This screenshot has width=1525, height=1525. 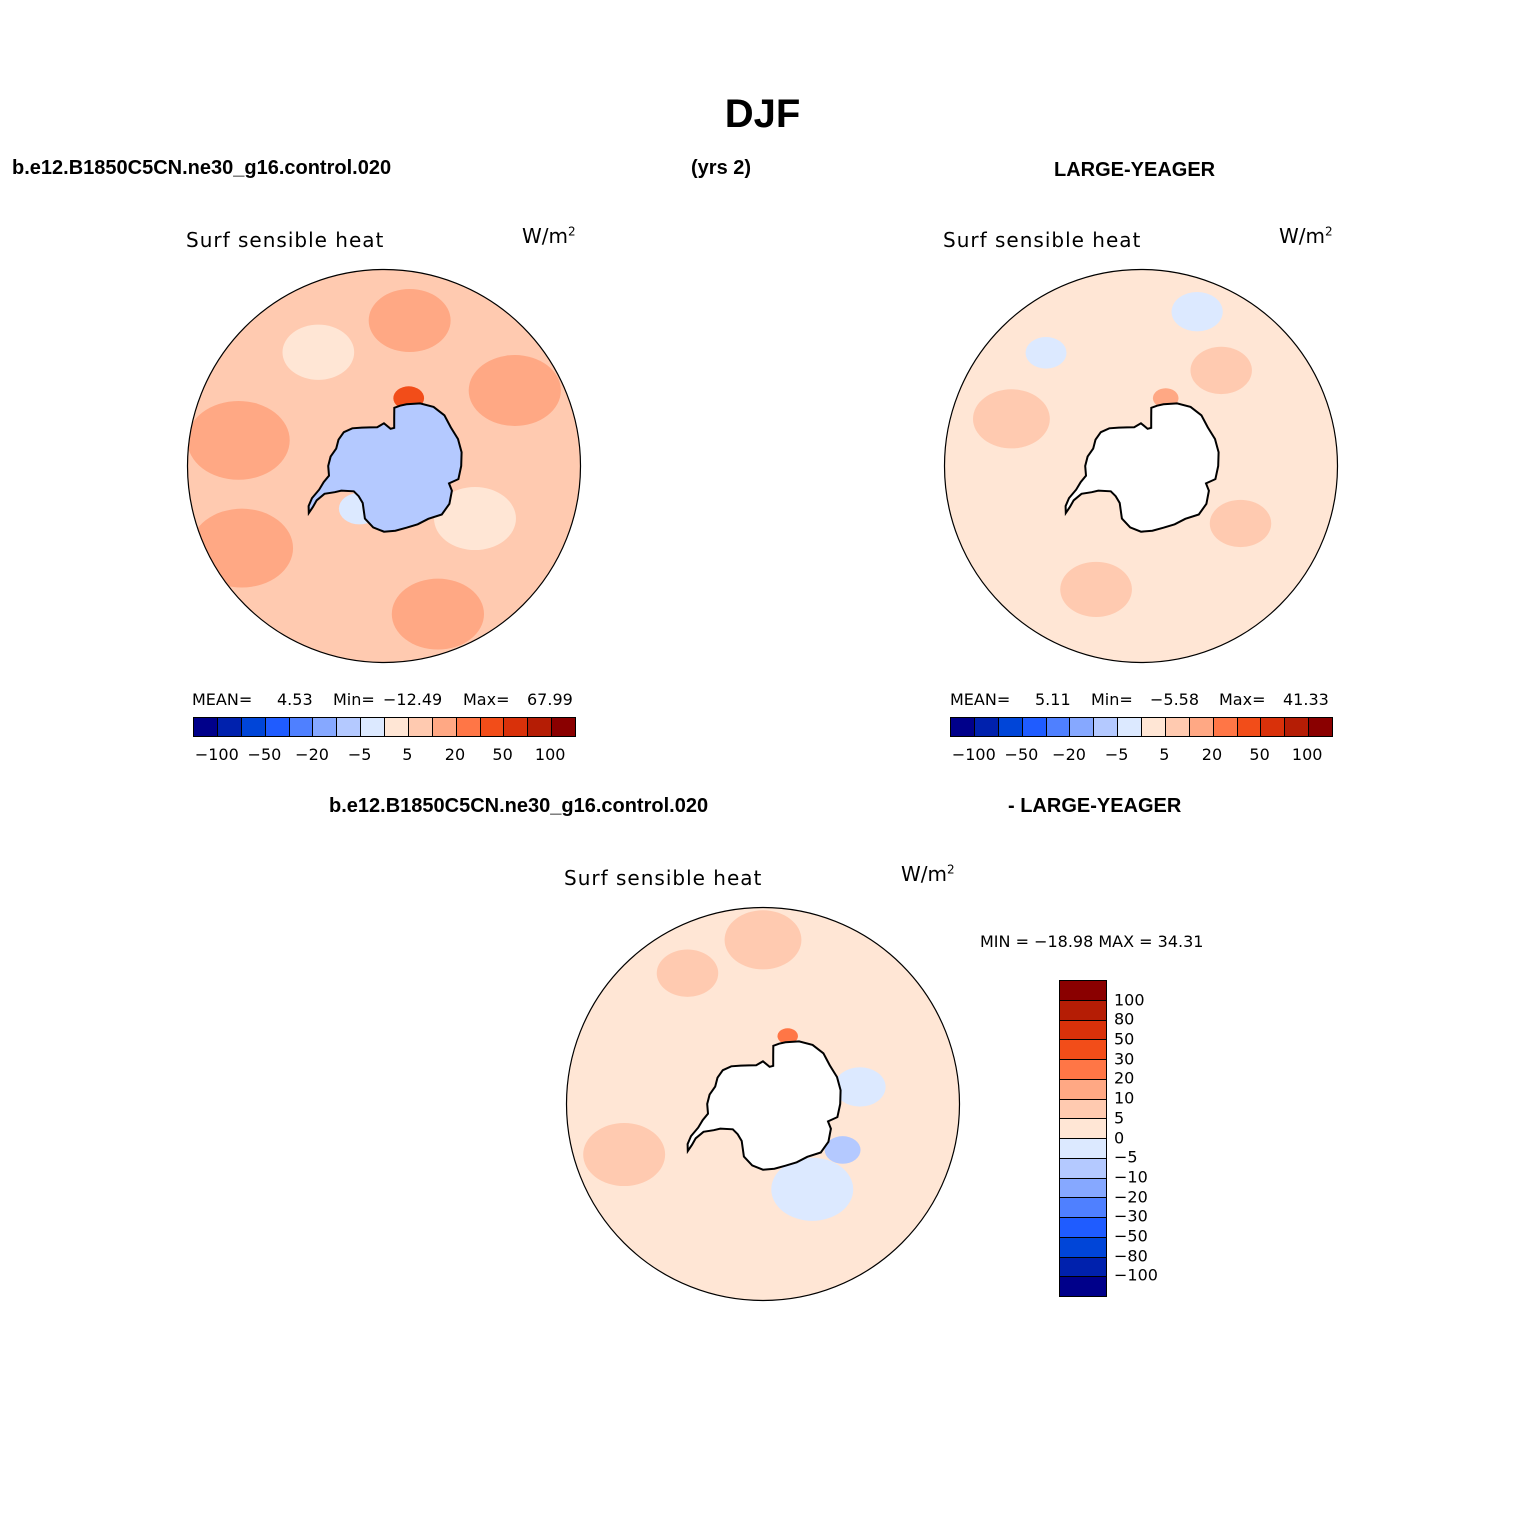 What do you see at coordinates (1131, 1177) in the screenshot?
I see `colorbar-label: −10` at bounding box center [1131, 1177].